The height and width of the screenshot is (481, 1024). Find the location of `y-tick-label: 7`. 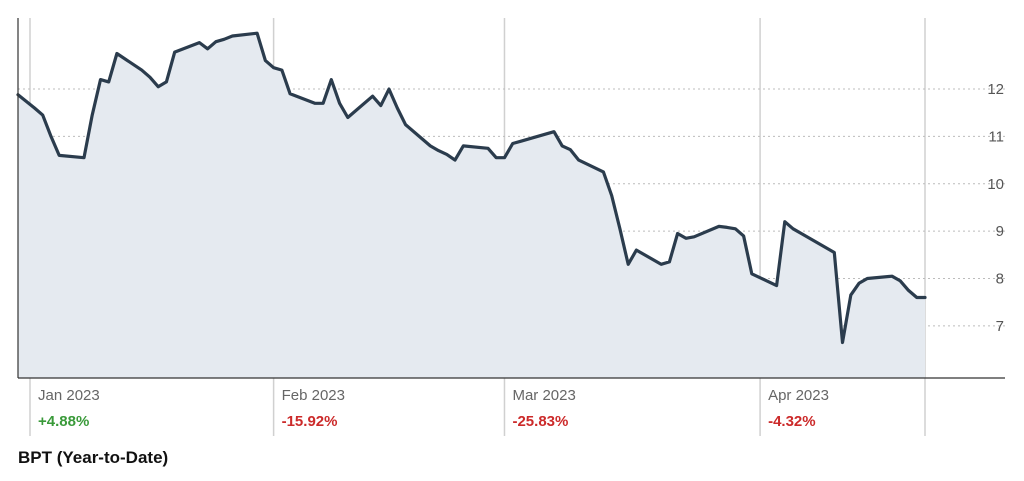

y-tick-label: 7 is located at coordinates (1000, 326).